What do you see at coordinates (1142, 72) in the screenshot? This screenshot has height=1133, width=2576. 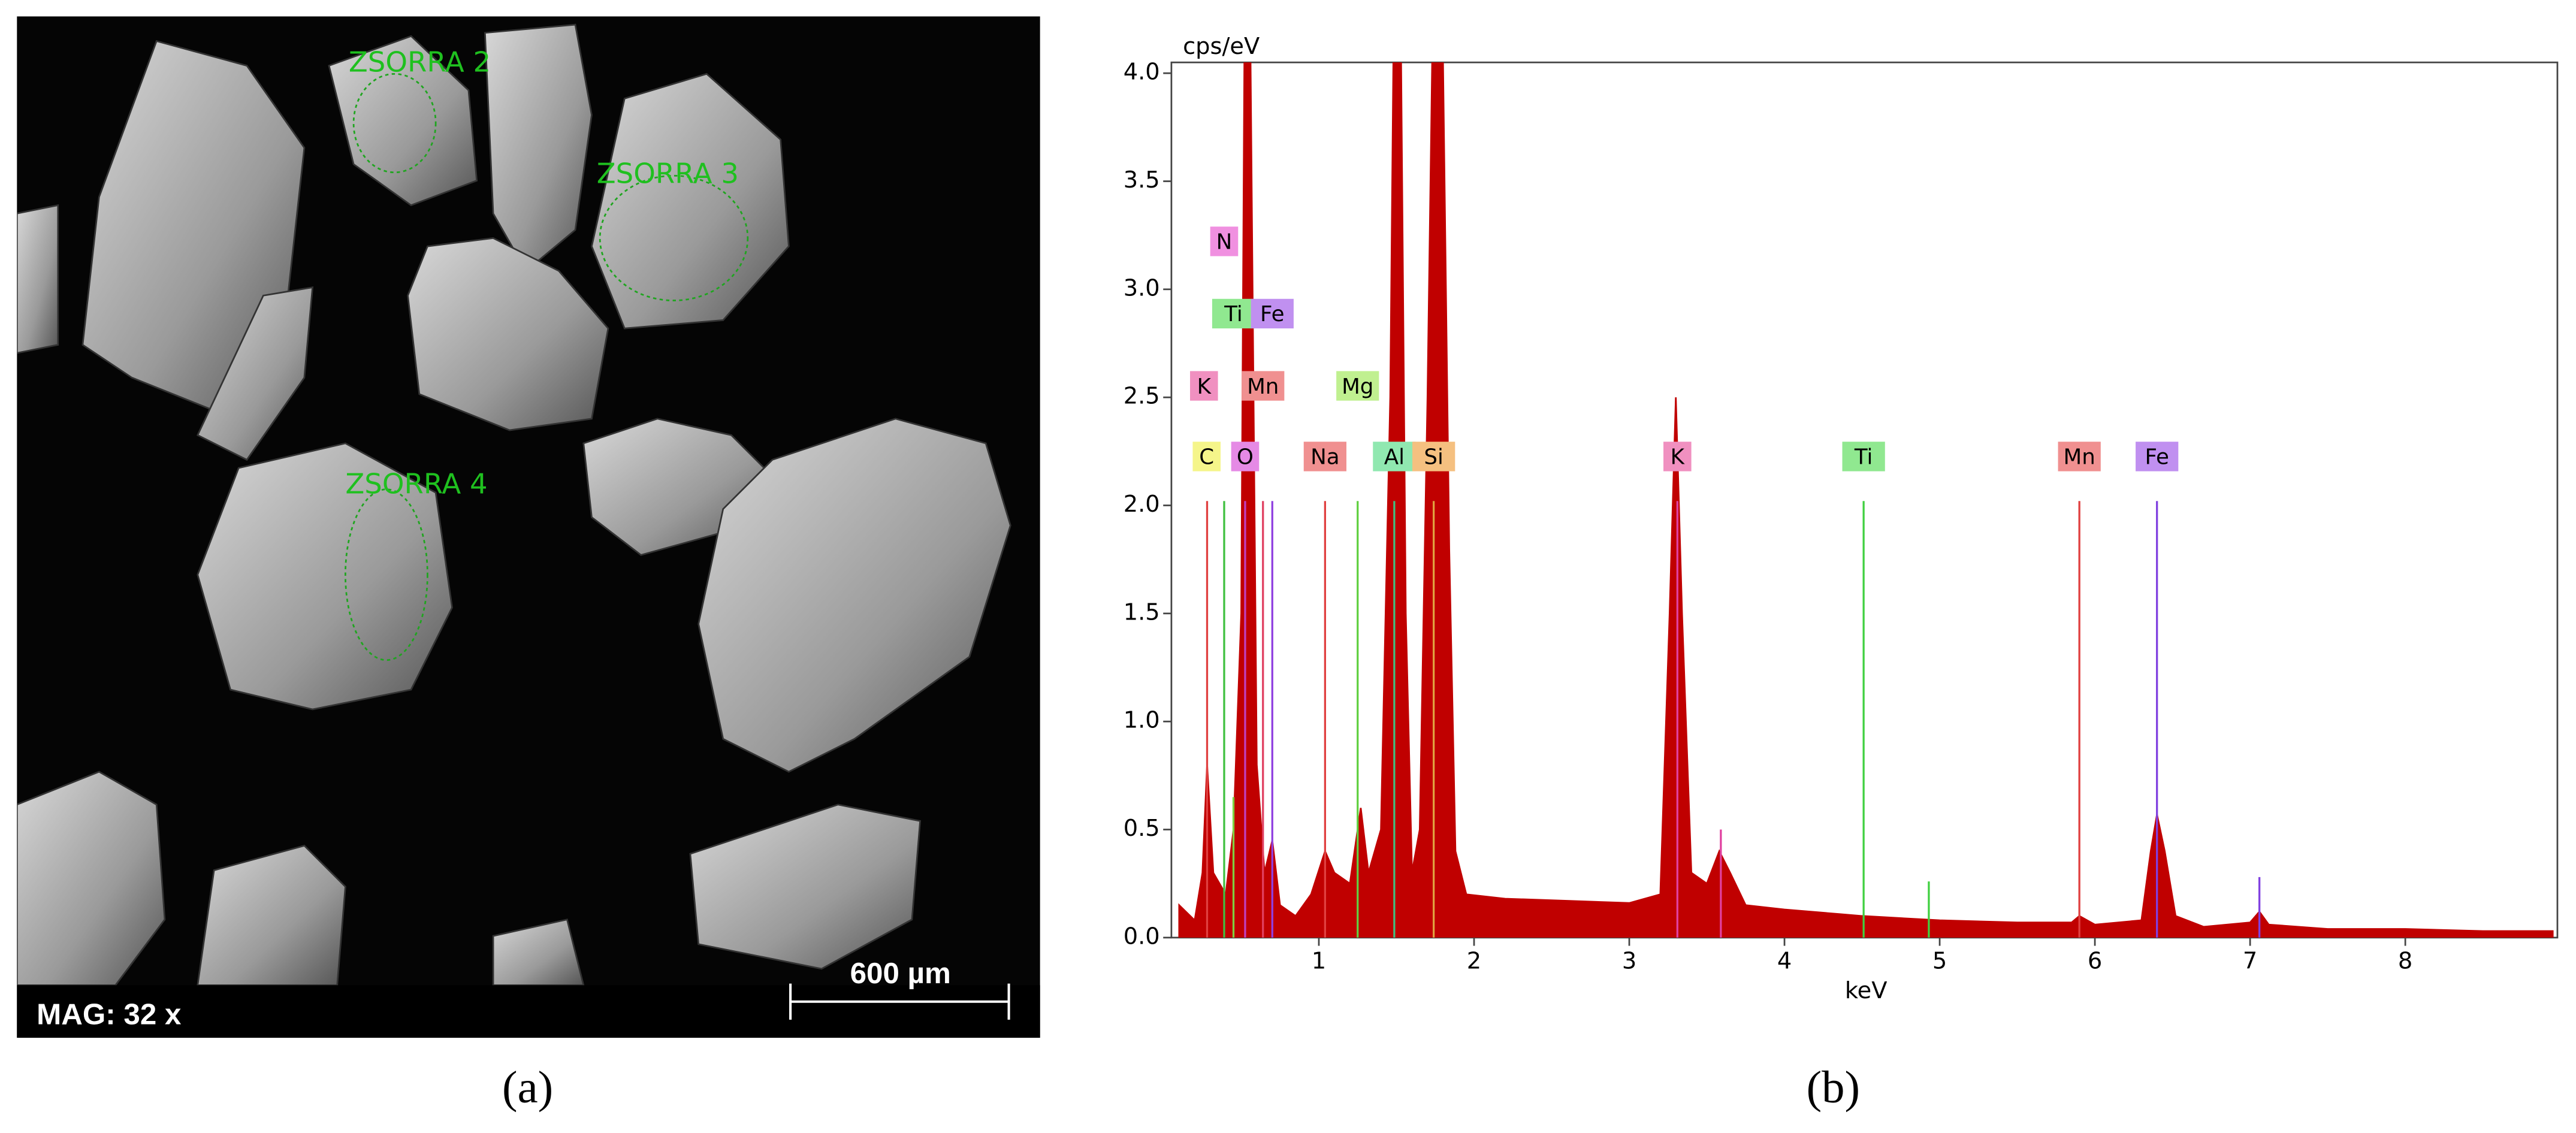 I see `y-tick-label: 4.0` at bounding box center [1142, 72].